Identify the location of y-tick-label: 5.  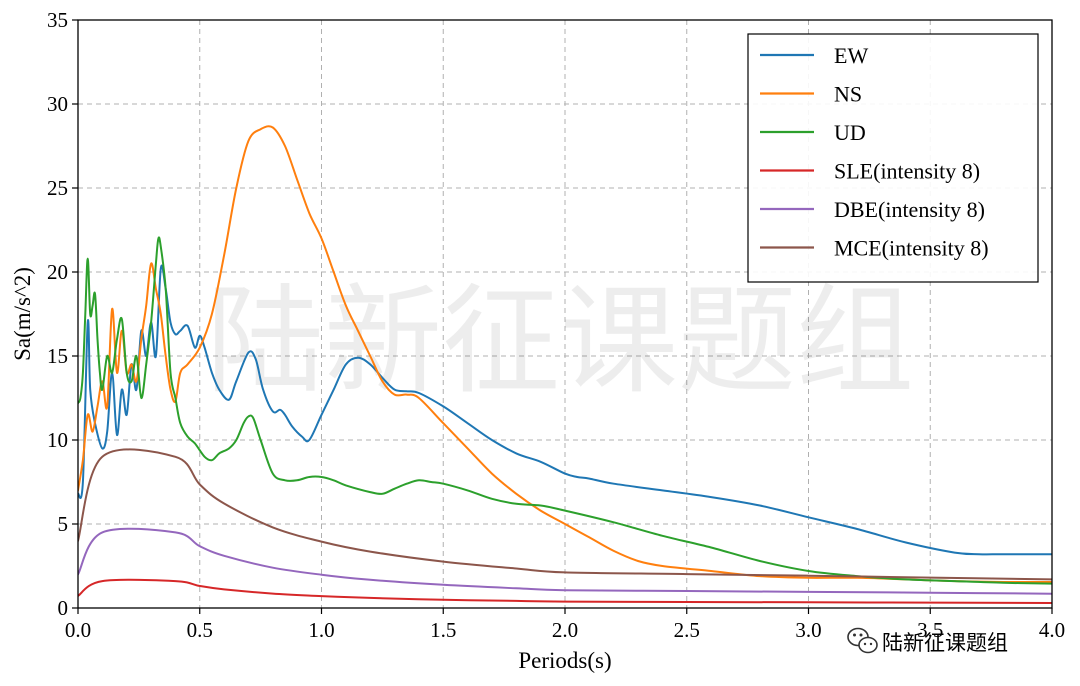
(63, 524).